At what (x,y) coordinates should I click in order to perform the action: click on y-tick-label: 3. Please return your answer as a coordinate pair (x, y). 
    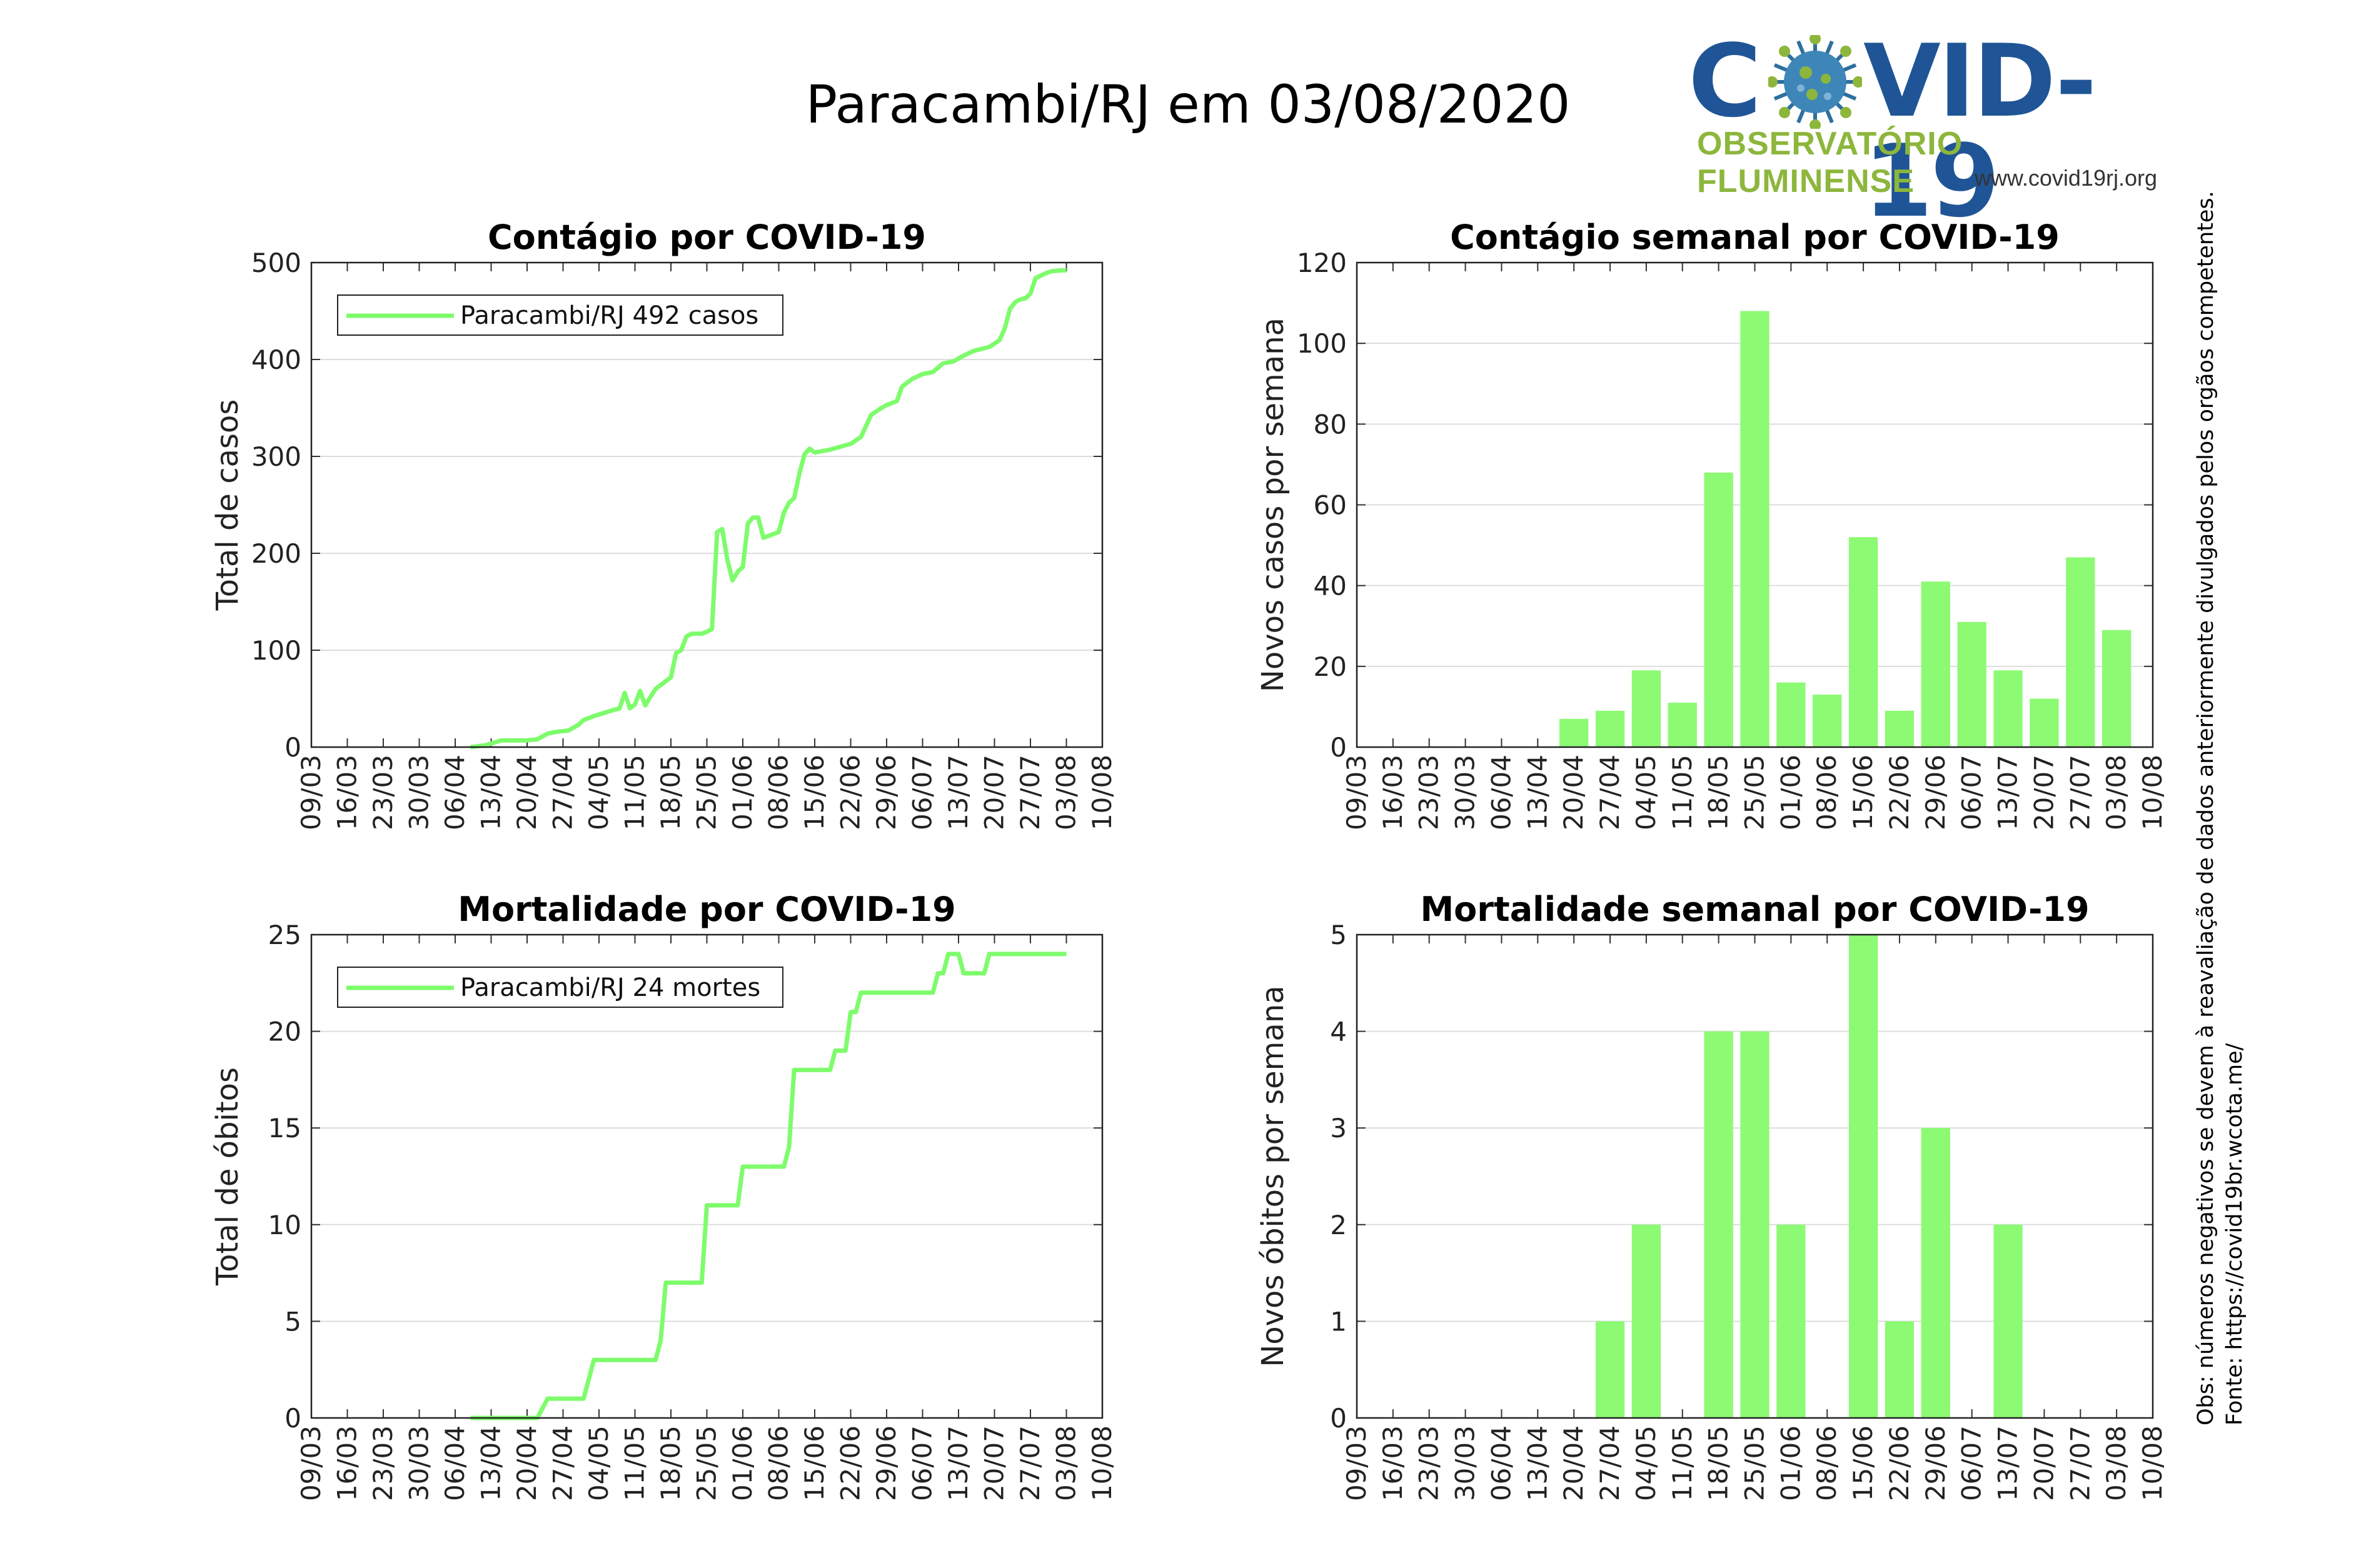
    Looking at the image, I should click on (1339, 1128).